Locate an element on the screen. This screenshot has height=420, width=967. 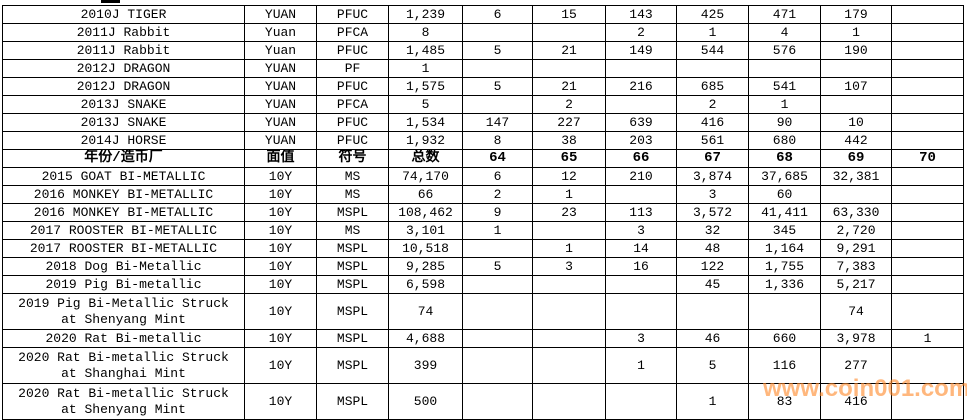
value-cell: 14 is located at coordinates (641, 248).